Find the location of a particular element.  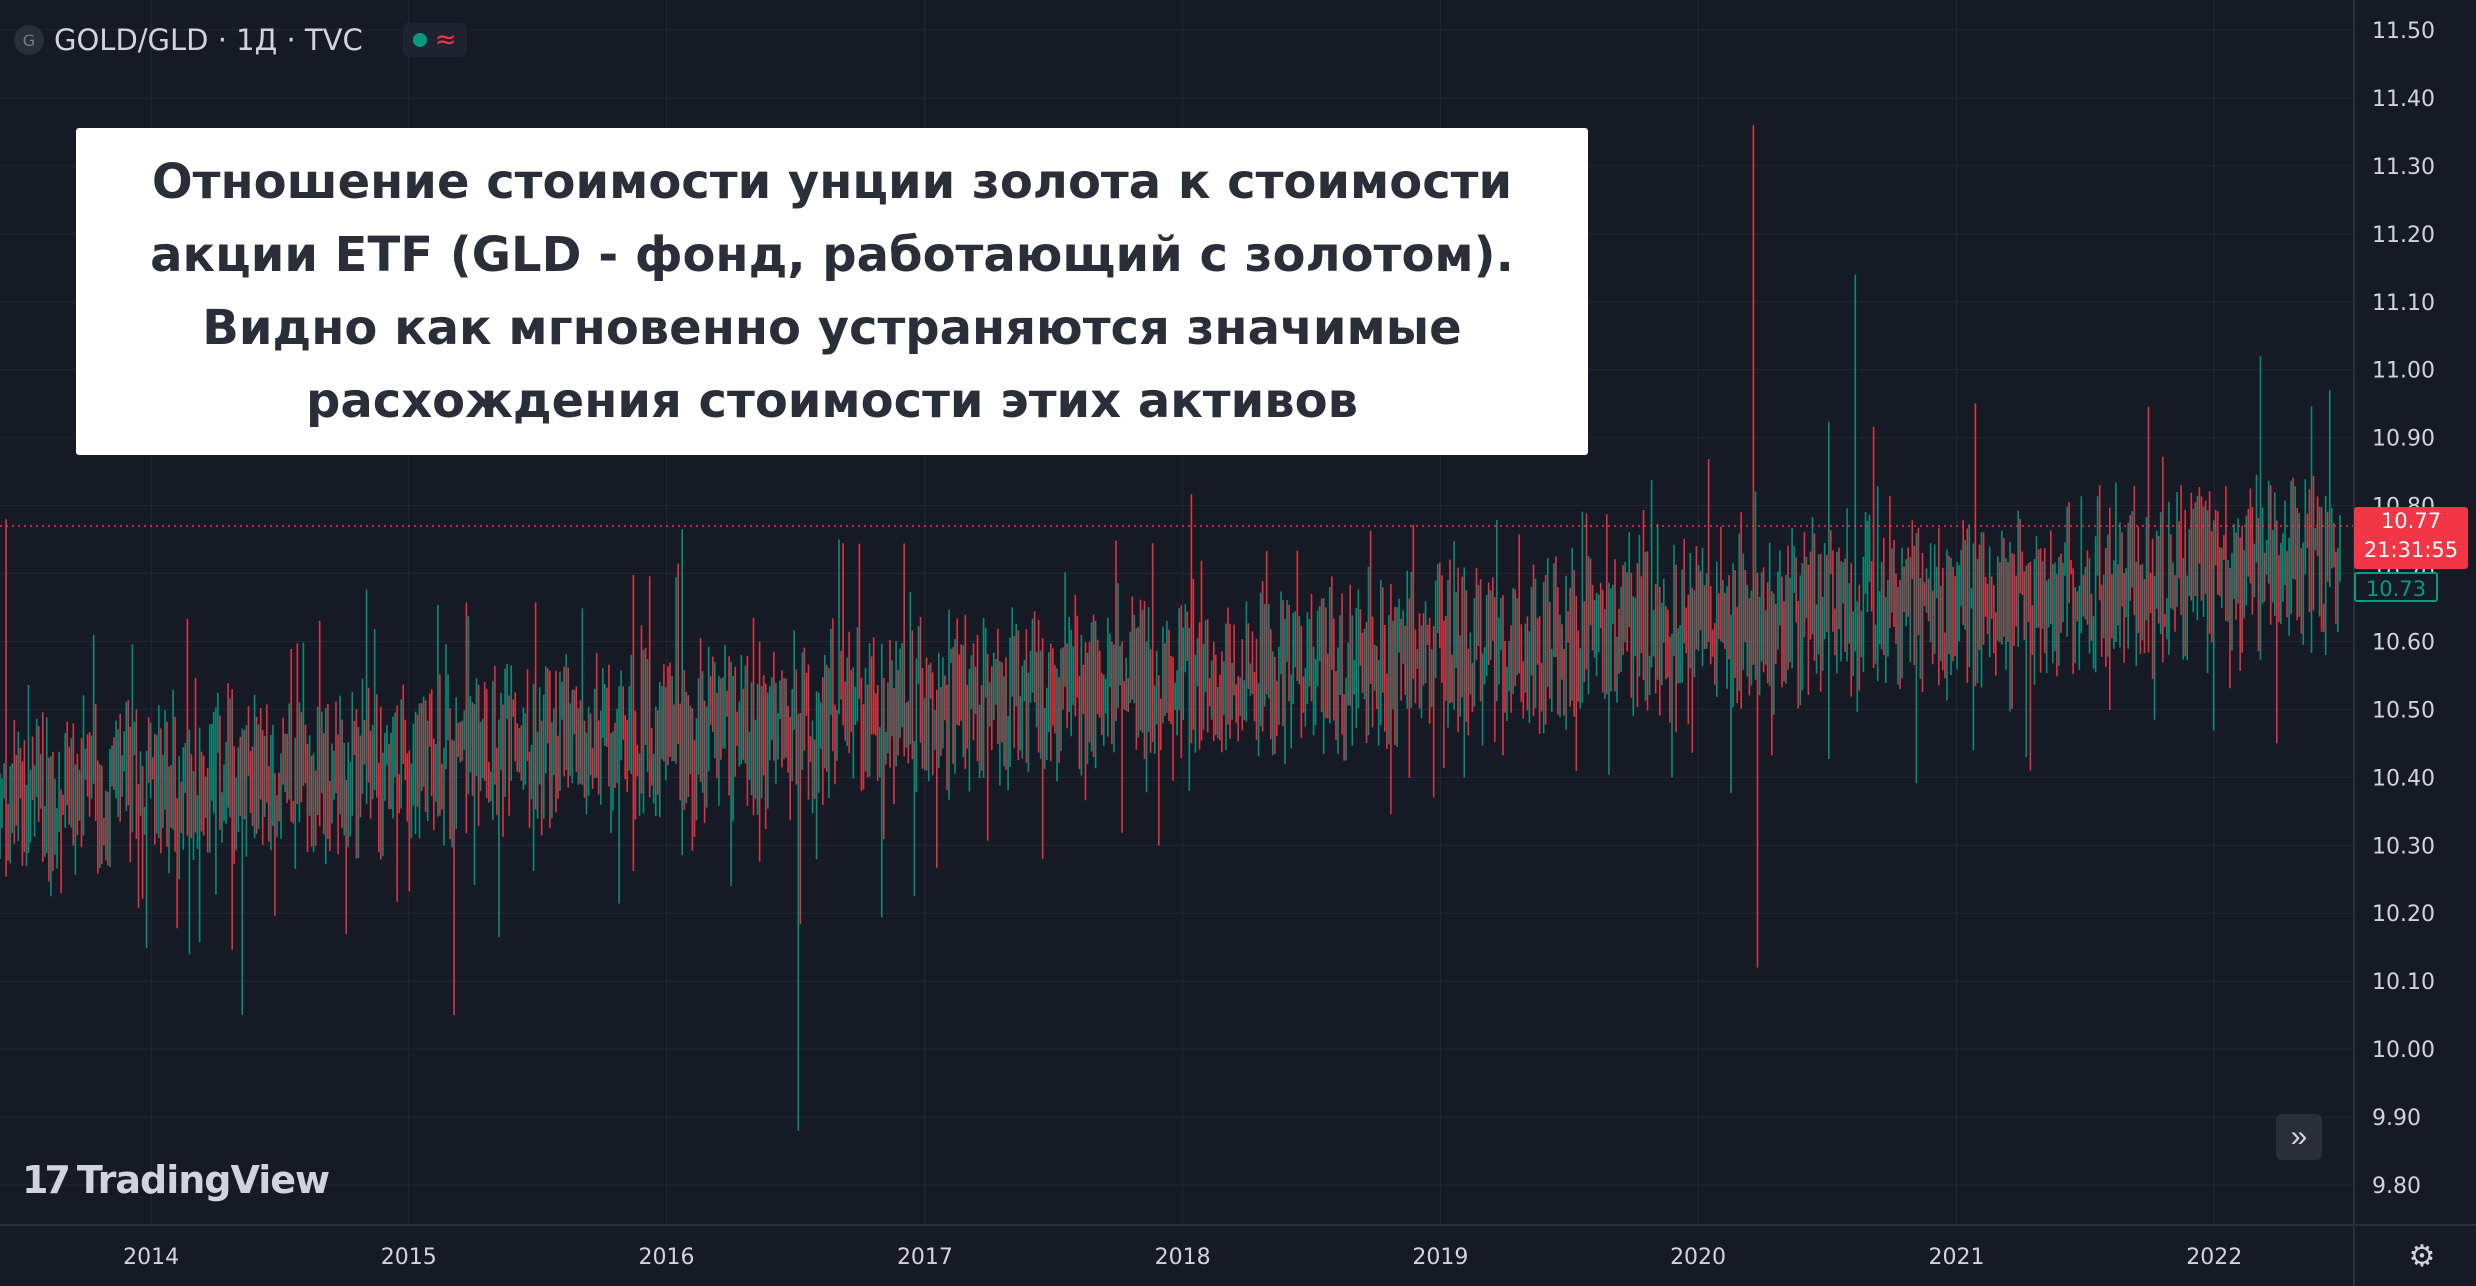

reference-price-label: 10.73 is located at coordinates (2396, 587).